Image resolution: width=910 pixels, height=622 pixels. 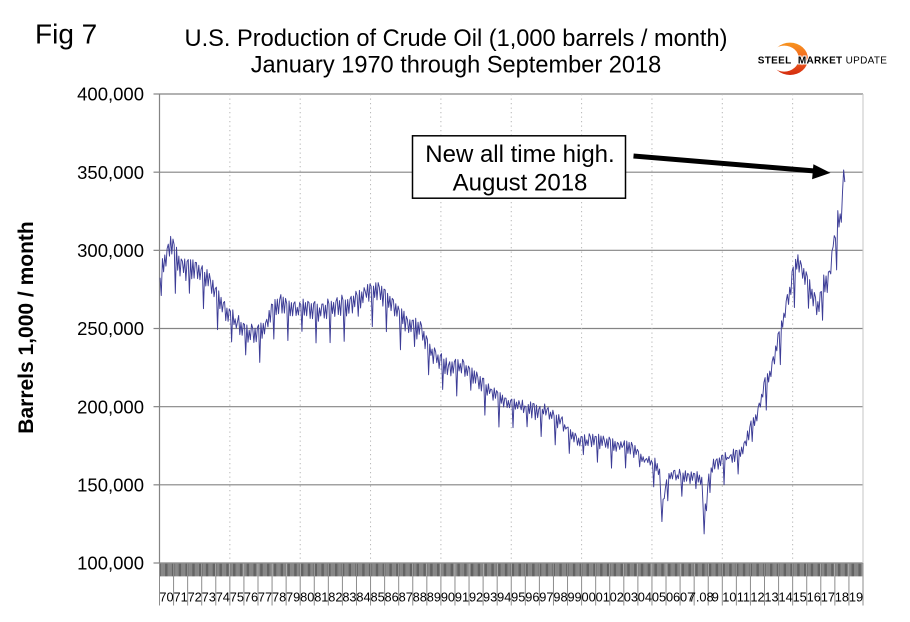 What do you see at coordinates (307, 597) in the screenshot?
I see `svg-text: 80` at bounding box center [307, 597].